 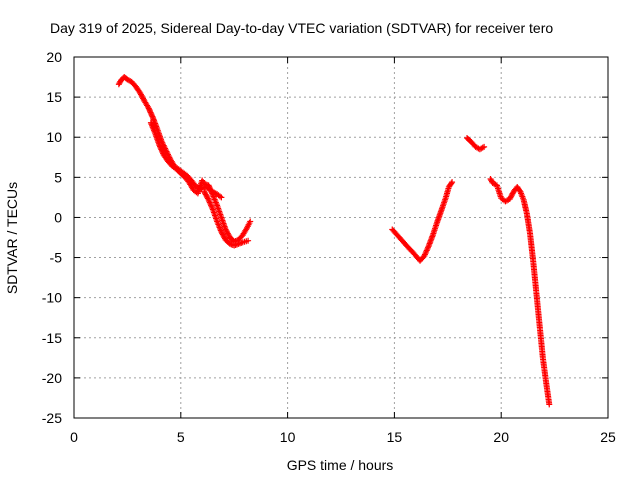 I want to click on x-tick-label: 0, so click(x=74, y=437).